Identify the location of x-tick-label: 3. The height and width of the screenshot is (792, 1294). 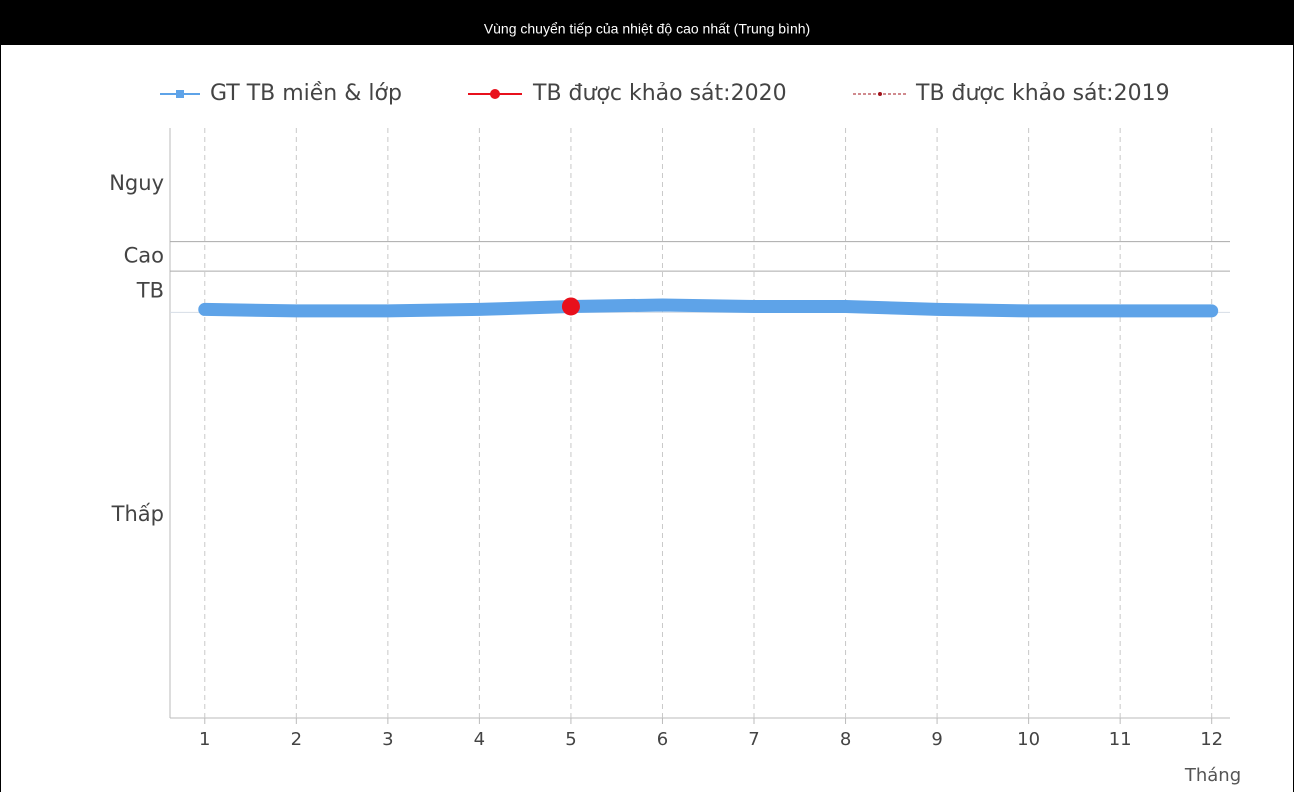
(387, 739).